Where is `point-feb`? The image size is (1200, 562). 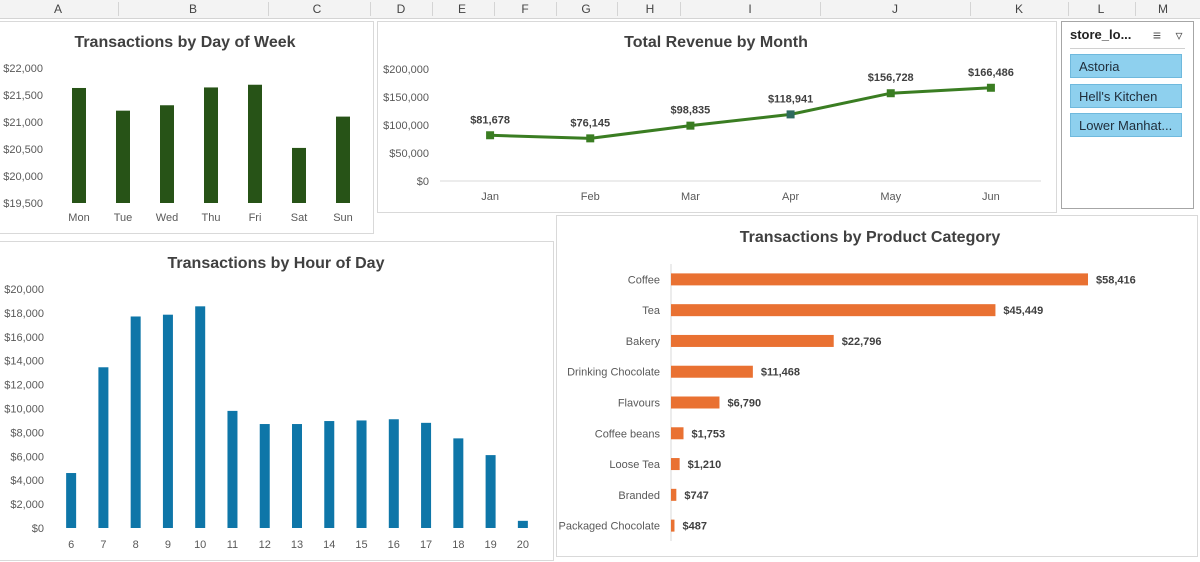 point-feb is located at coordinates (590, 138).